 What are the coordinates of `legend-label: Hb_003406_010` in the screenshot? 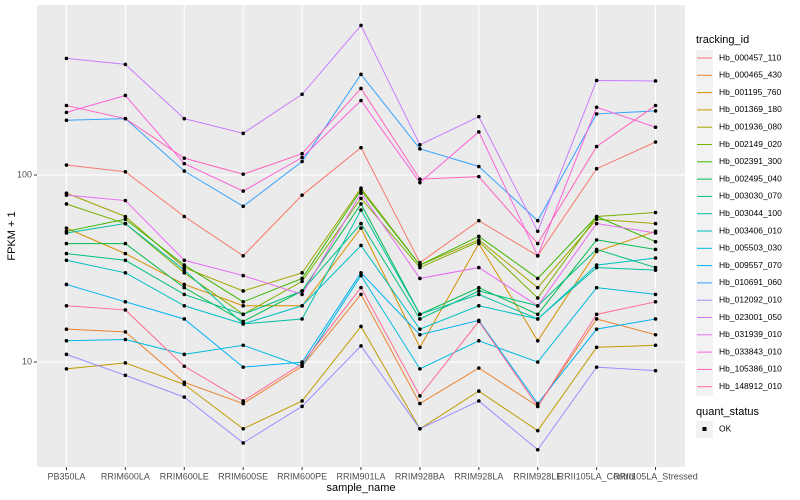 It's located at (750, 230).